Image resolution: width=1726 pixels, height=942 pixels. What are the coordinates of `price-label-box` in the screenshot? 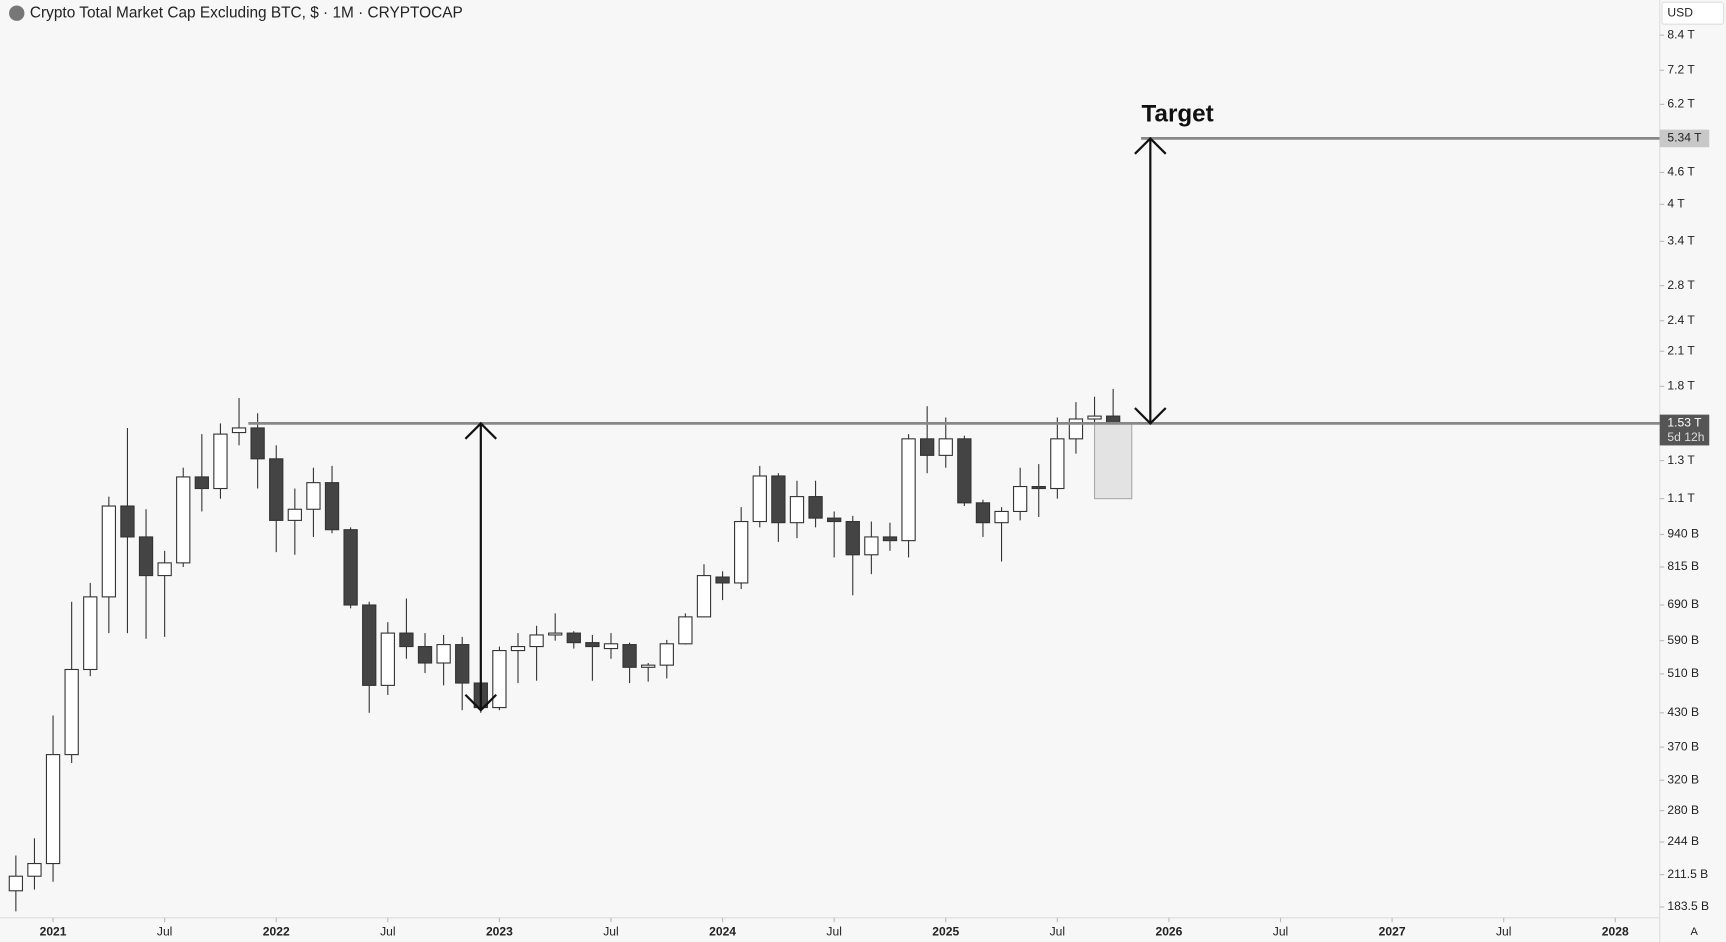 It's located at (1684, 430).